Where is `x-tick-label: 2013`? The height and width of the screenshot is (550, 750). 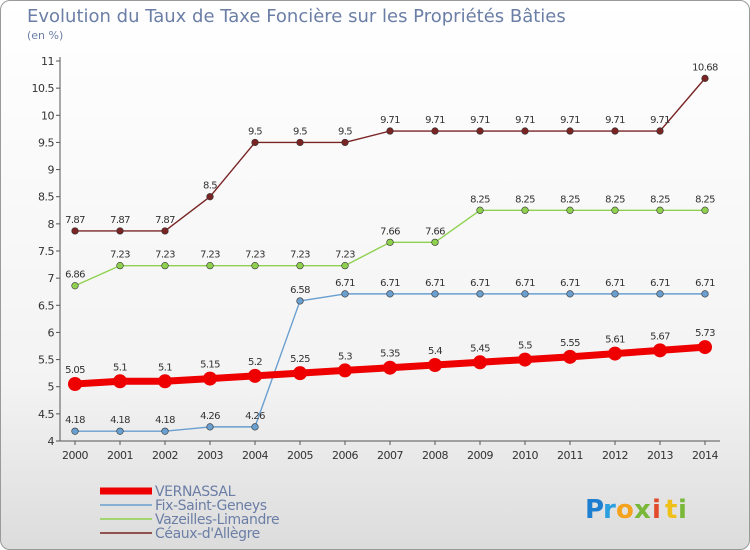 x-tick-label: 2013 is located at coordinates (660, 455).